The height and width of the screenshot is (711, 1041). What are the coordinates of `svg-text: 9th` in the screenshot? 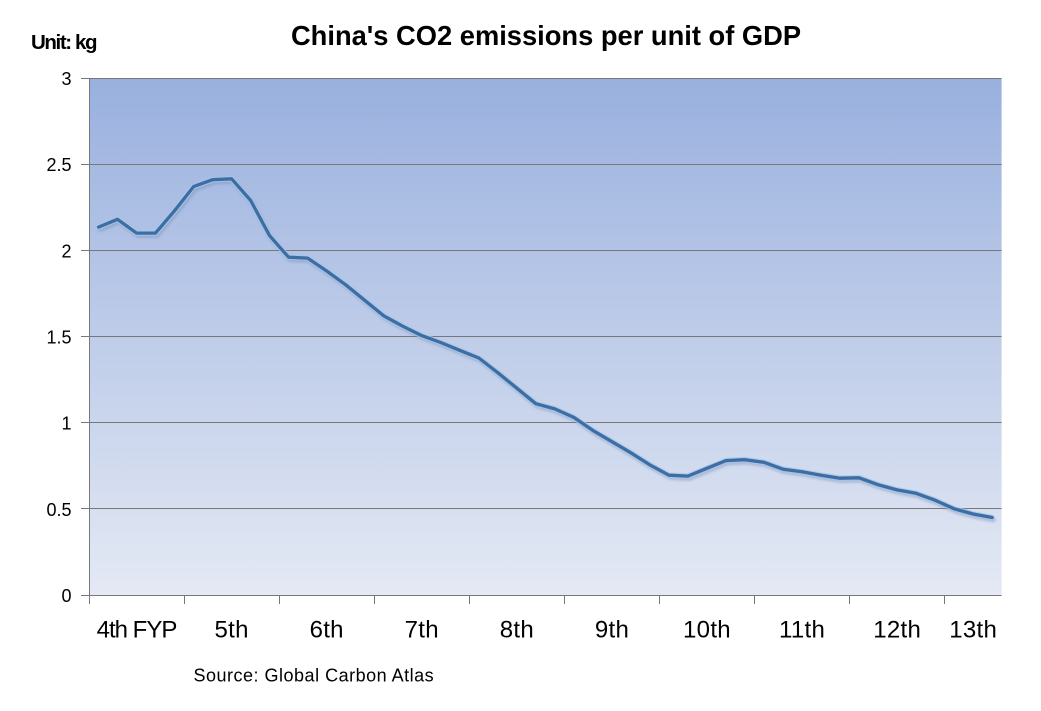 It's located at (612, 629).